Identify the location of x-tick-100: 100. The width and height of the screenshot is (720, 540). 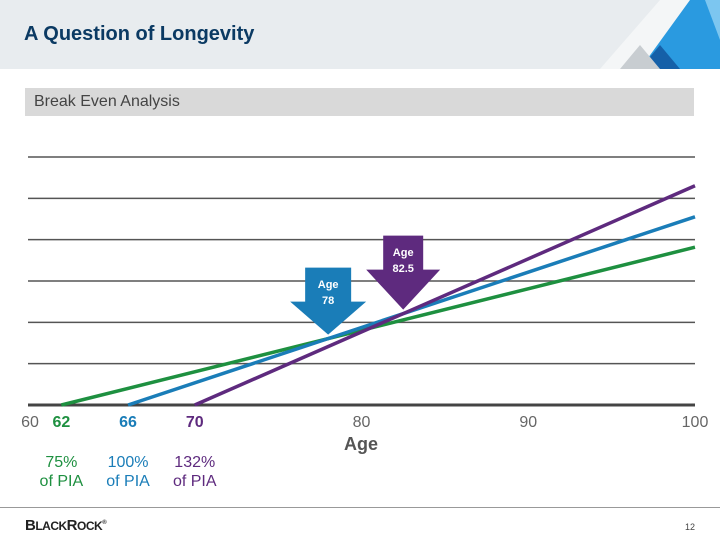
(695, 422).